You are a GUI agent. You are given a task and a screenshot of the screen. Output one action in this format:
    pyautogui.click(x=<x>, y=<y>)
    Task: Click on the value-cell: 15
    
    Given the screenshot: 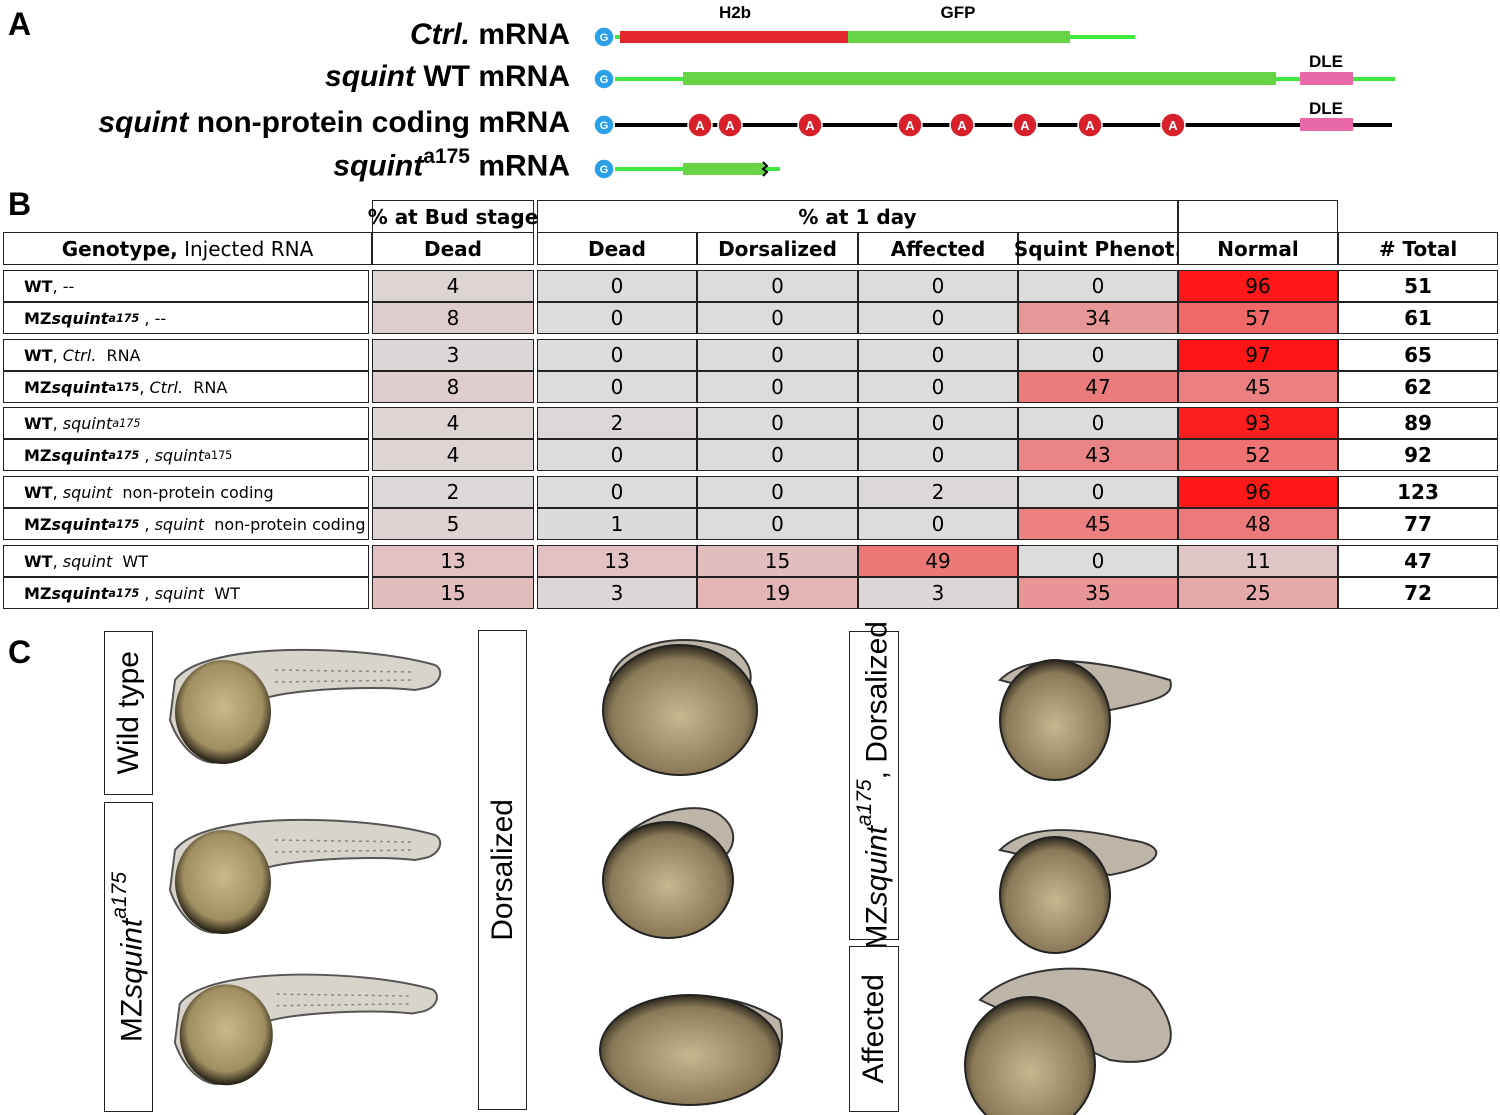 What is the action you would take?
    pyautogui.click(x=777, y=561)
    